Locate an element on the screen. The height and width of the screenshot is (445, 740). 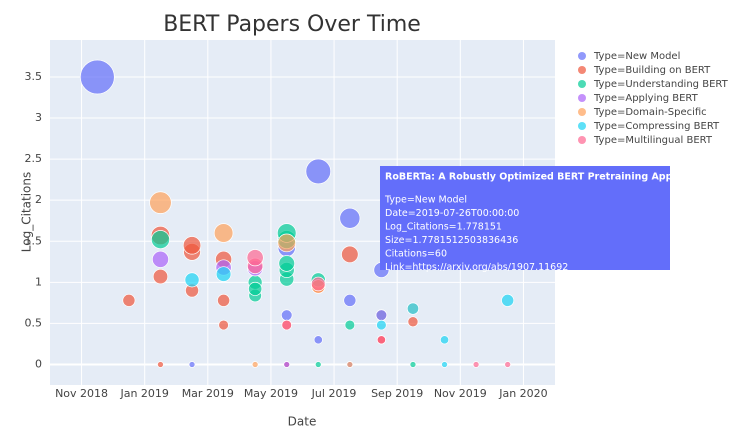
tooltip-line: Link=https://arxiv.org/abs/1907.11692 is located at coordinates (476, 267).